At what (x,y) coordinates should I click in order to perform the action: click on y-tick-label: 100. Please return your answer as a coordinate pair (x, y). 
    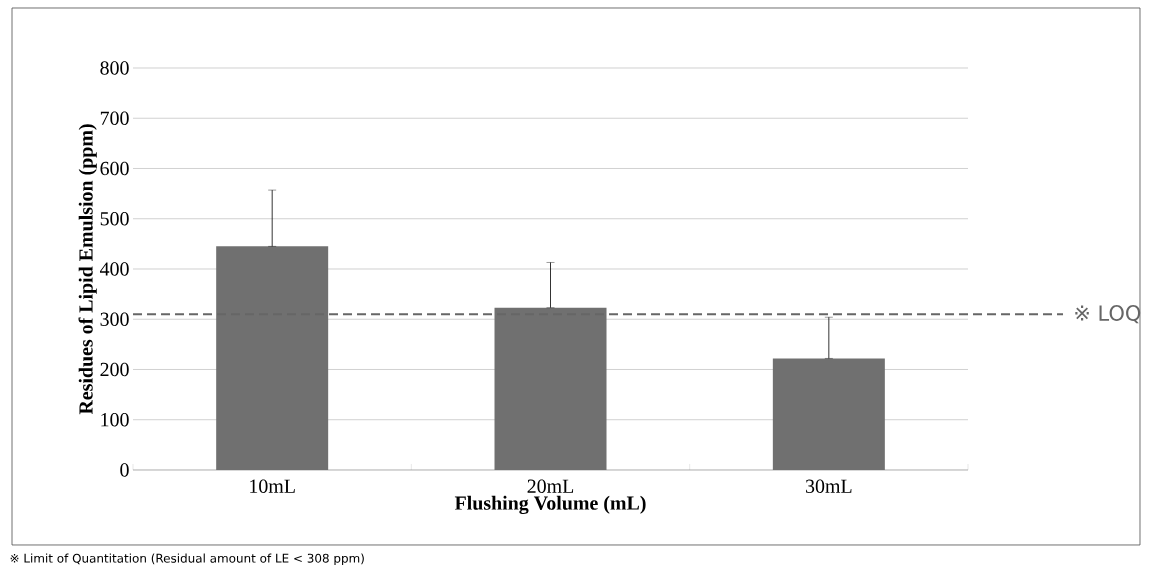
    Looking at the image, I should click on (115, 420).